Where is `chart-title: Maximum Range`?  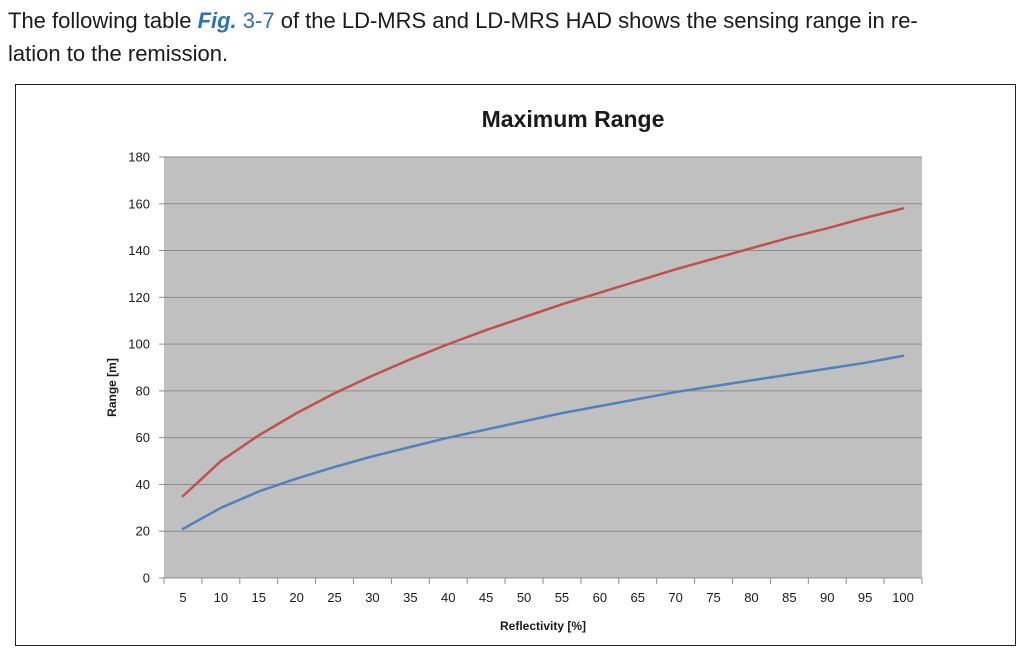 chart-title: Maximum Range is located at coordinates (573, 119).